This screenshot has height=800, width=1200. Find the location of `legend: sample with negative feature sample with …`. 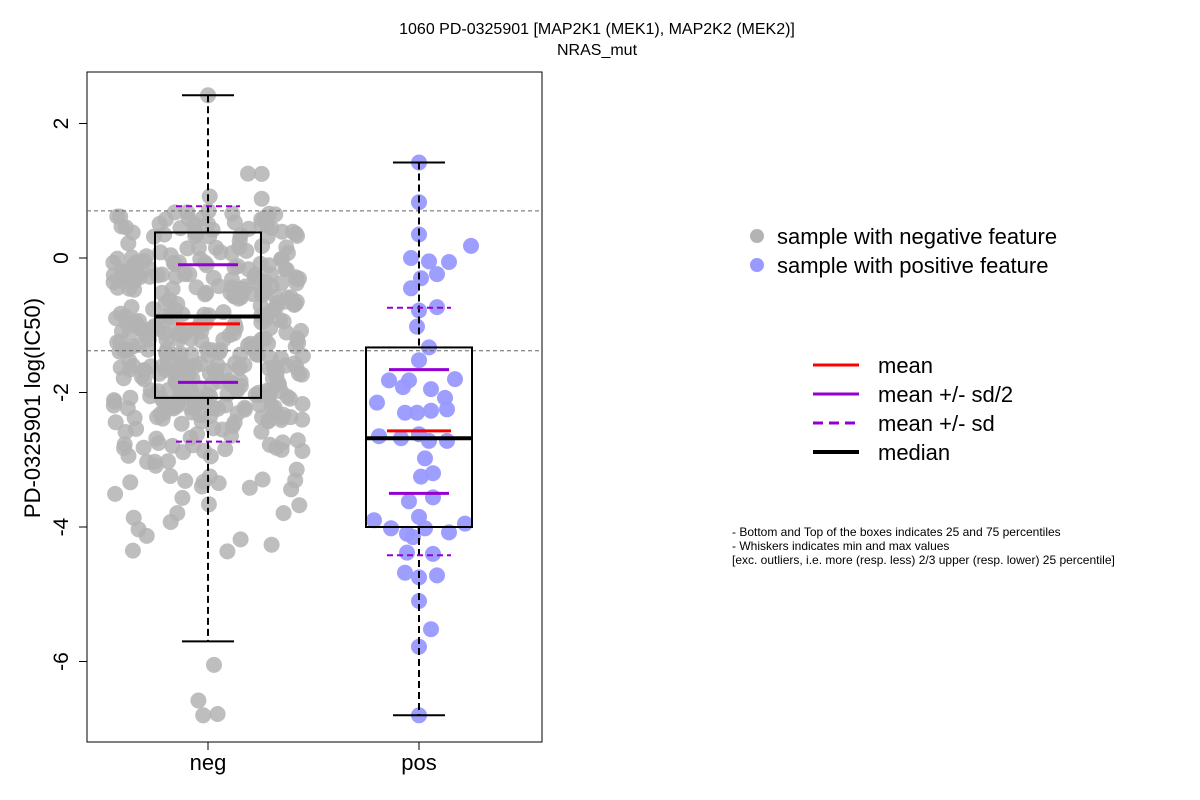

legend: sample with negative feature sample with … is located at coordinates (903, 344).